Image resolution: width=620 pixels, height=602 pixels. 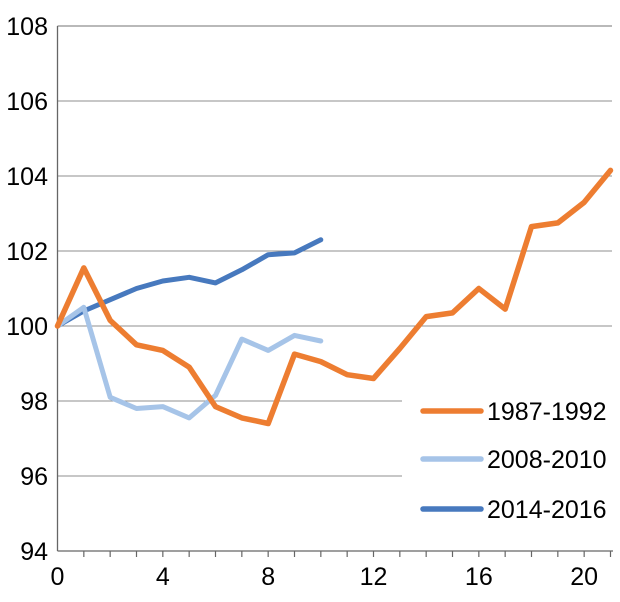 What do you see at coordinates (163, 577) in the screenshot?
I see `x-tick-label: 4` at bounding box center [163, 577].